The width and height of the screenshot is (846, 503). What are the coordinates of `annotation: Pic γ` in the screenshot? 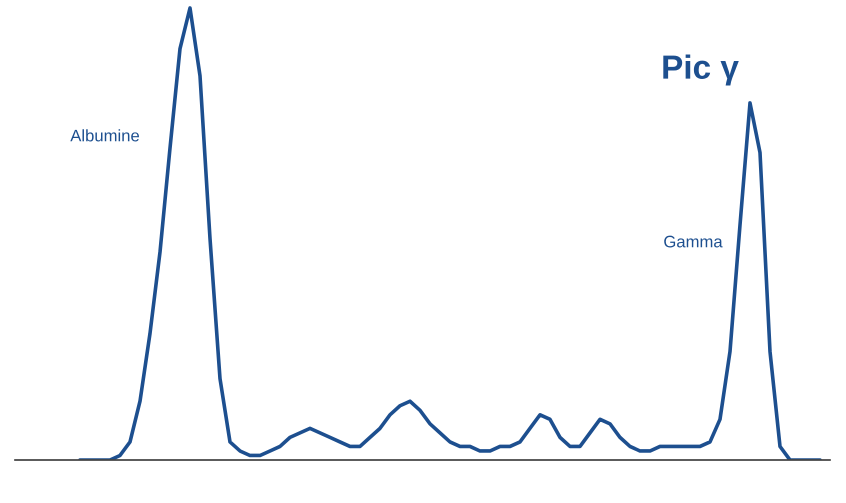 It's located at (701, 70).